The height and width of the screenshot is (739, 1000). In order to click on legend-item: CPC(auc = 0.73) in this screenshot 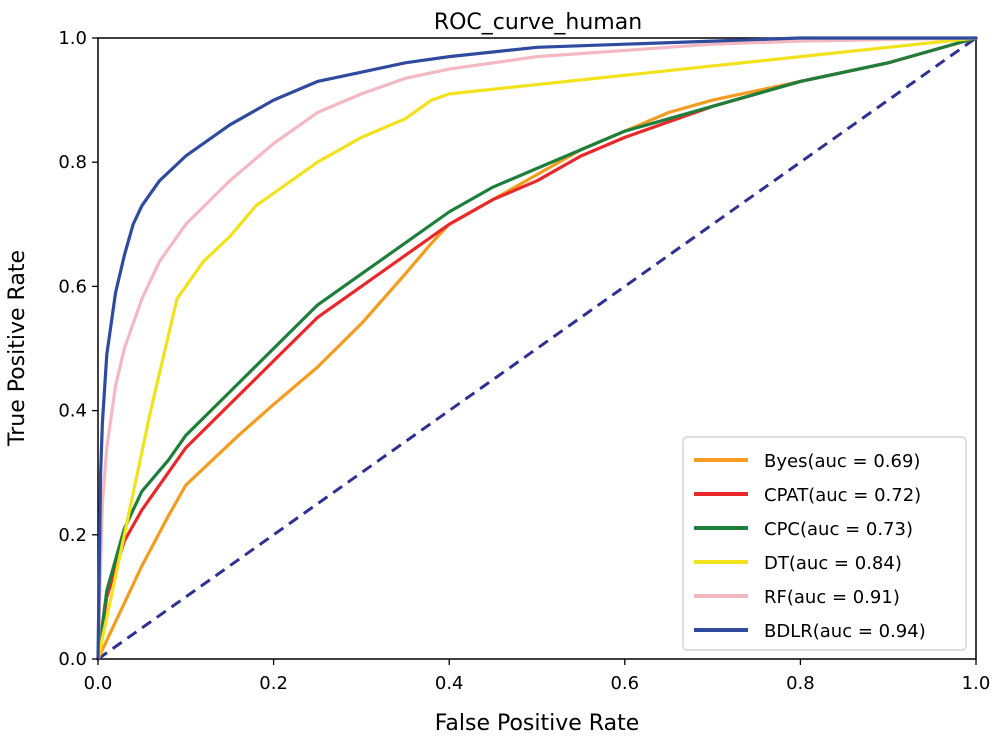, I will do `click(803, 529)`.